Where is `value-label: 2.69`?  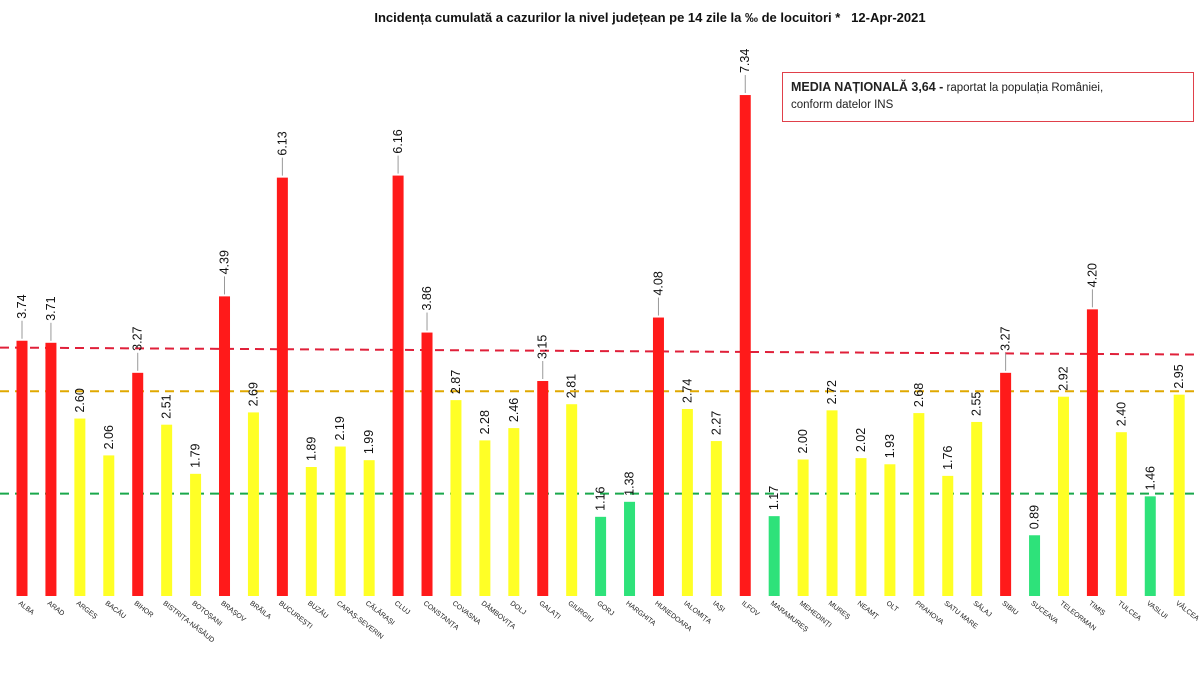
value-label: 2.69 is located at coordinates (253, 394).